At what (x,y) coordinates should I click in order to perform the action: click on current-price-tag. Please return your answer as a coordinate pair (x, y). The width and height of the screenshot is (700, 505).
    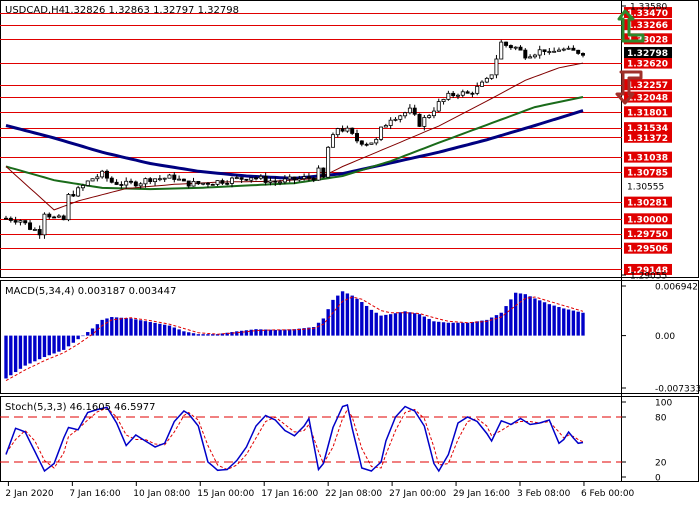
    Looking at the image, I should click on (648, 52).